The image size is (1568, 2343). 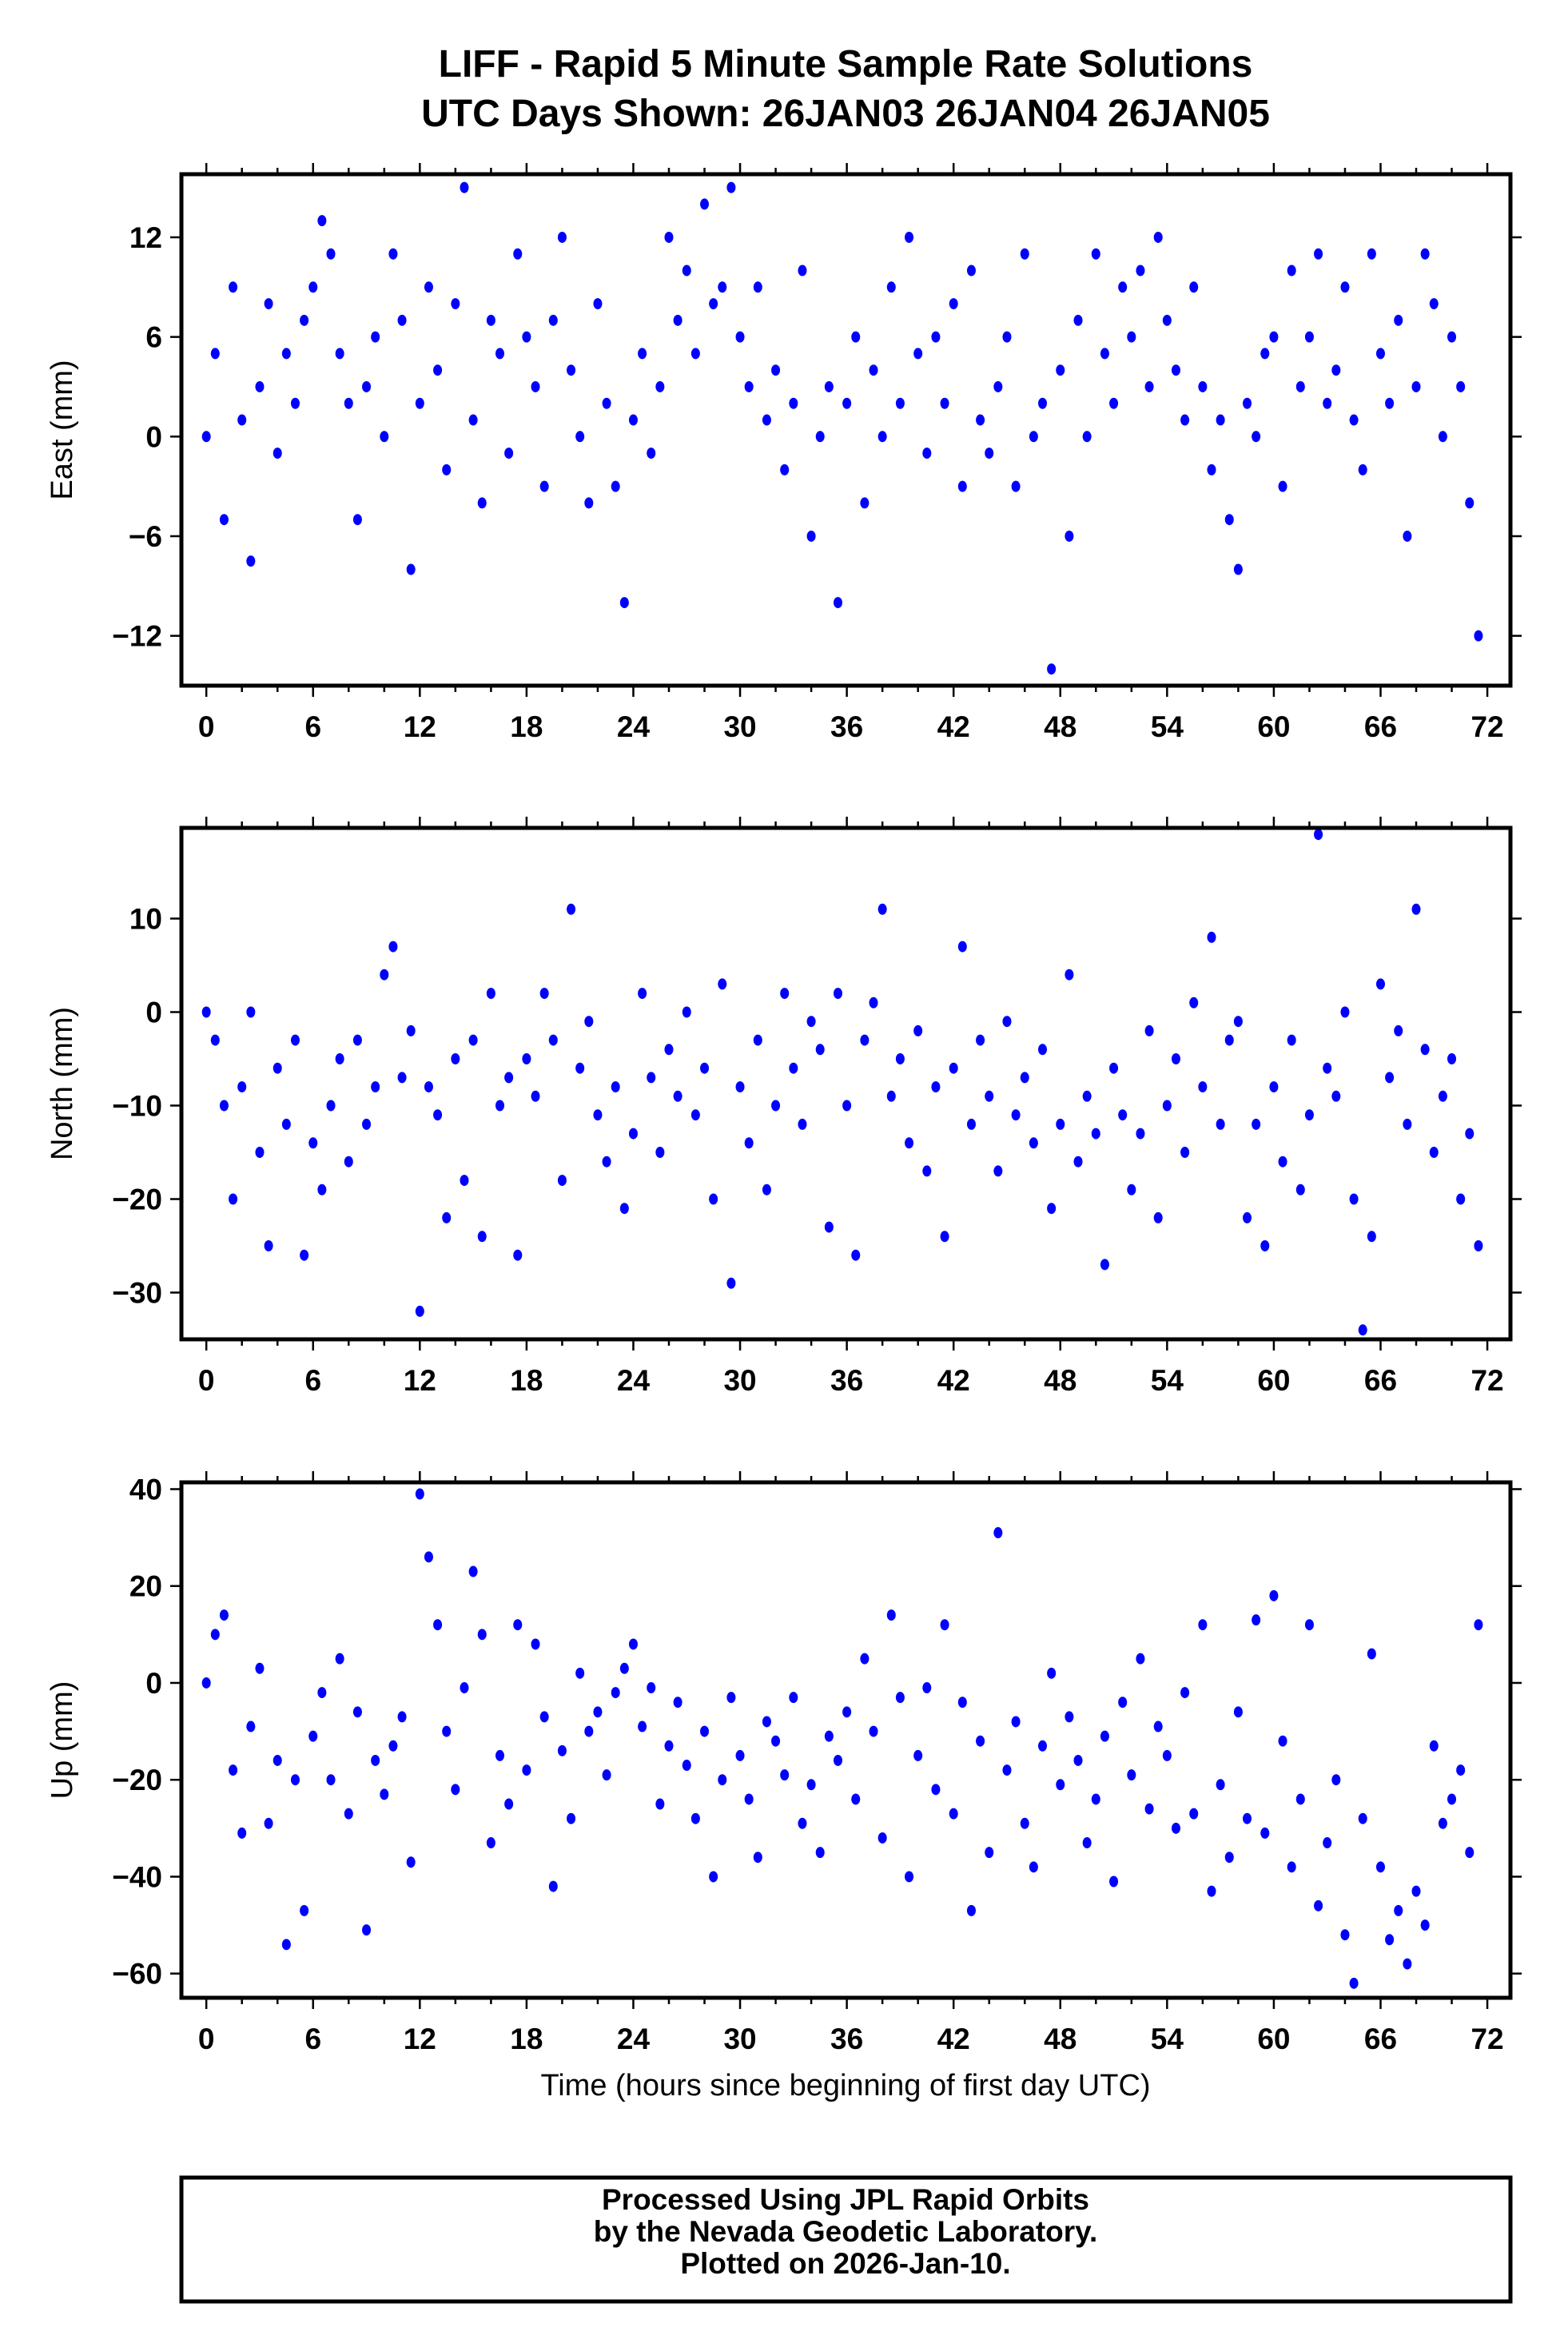 What do you see at coordinates (1060, 726) in the screenshot?
I see `x-tick-label: 48` at bounding box center [1060, 726].